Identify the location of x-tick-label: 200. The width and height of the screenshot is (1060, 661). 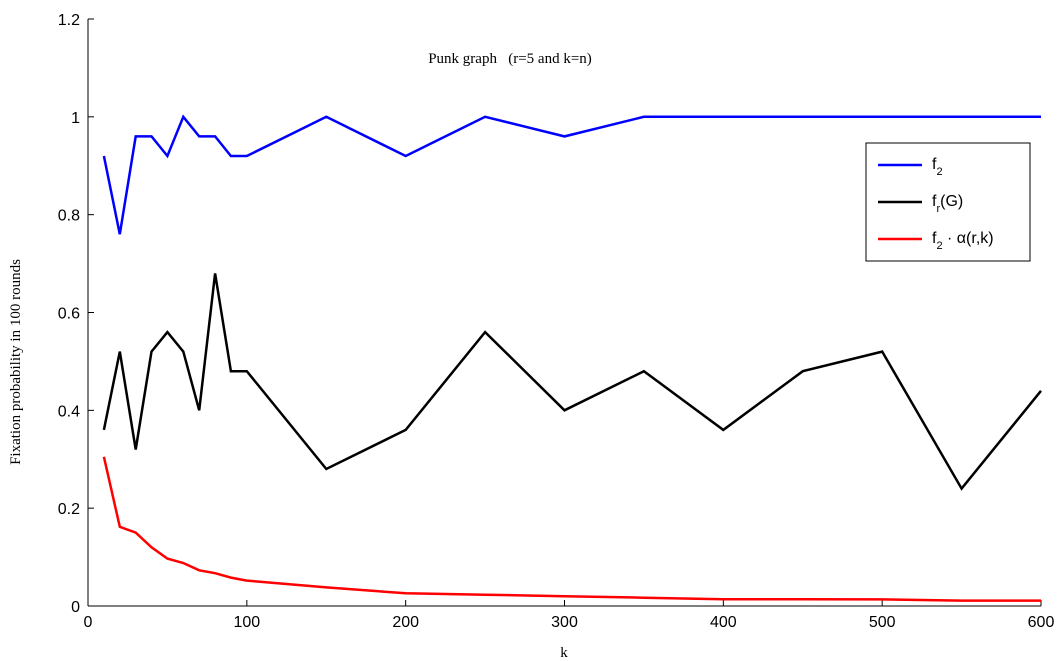
(405, 622).